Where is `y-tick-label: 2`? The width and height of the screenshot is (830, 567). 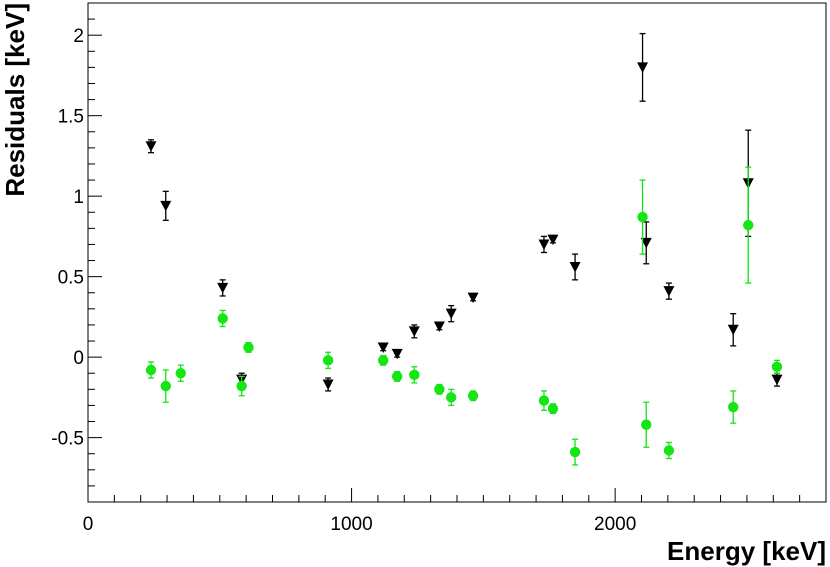 y-tick-label: 2 is located at coordinates (78, 36).